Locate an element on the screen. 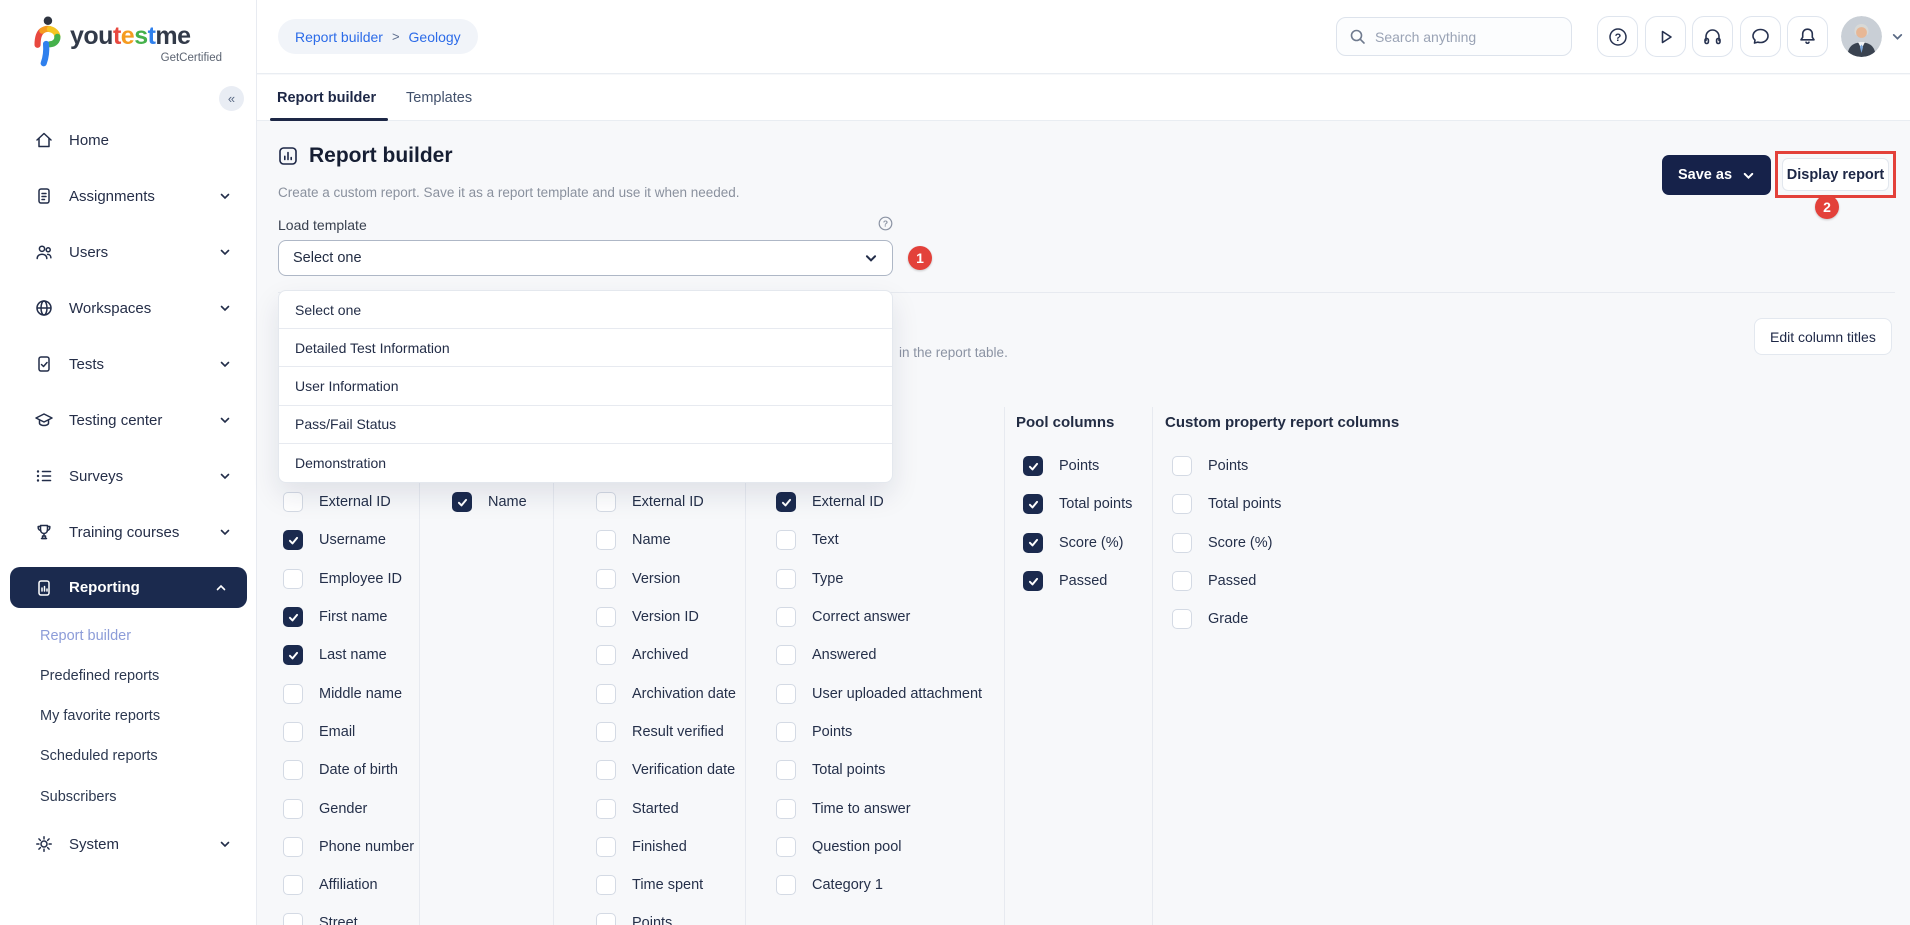 The height and width of the screenshot is (925, 1910). sidebar-item-assignments: Assignments is located at coordinates (128, 196).